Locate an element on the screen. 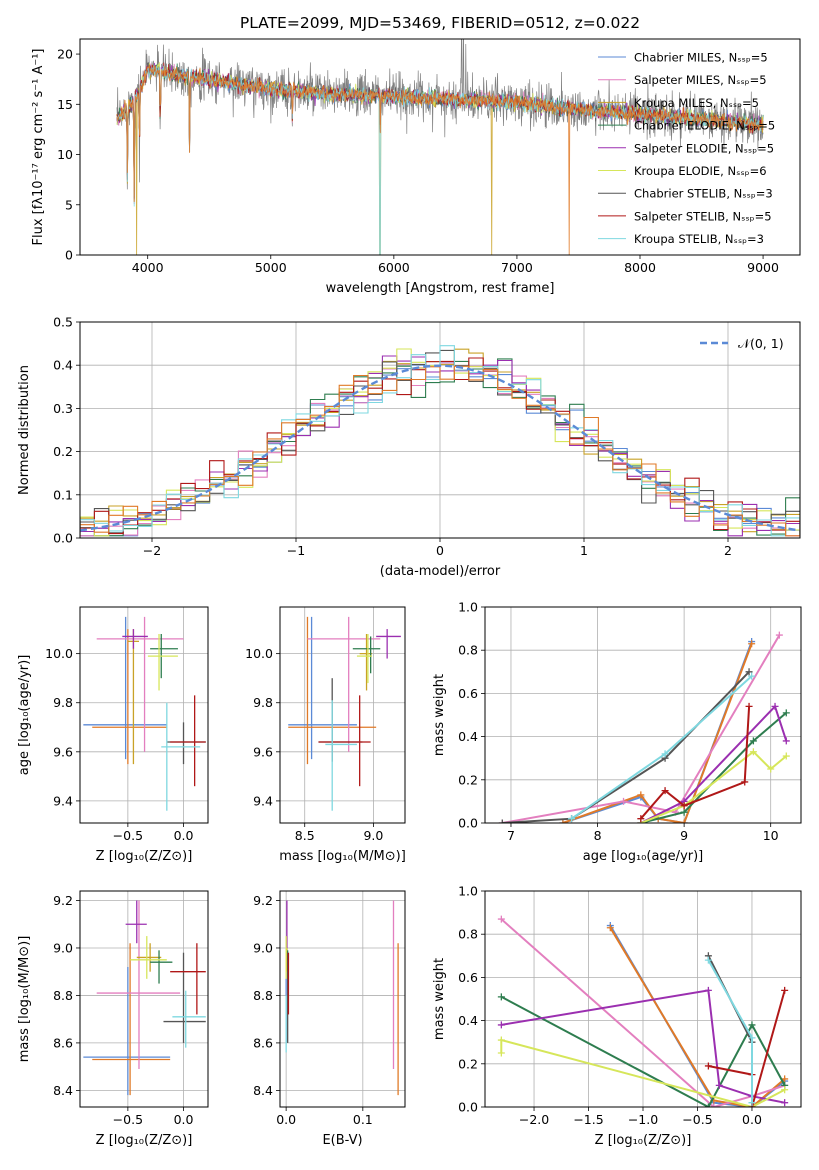 This screenshot has width=819, height=1170. age_vs_Z-xlabel: Z [log₁₀(Z/Z⊙)] is located at coordinates (144, 856).